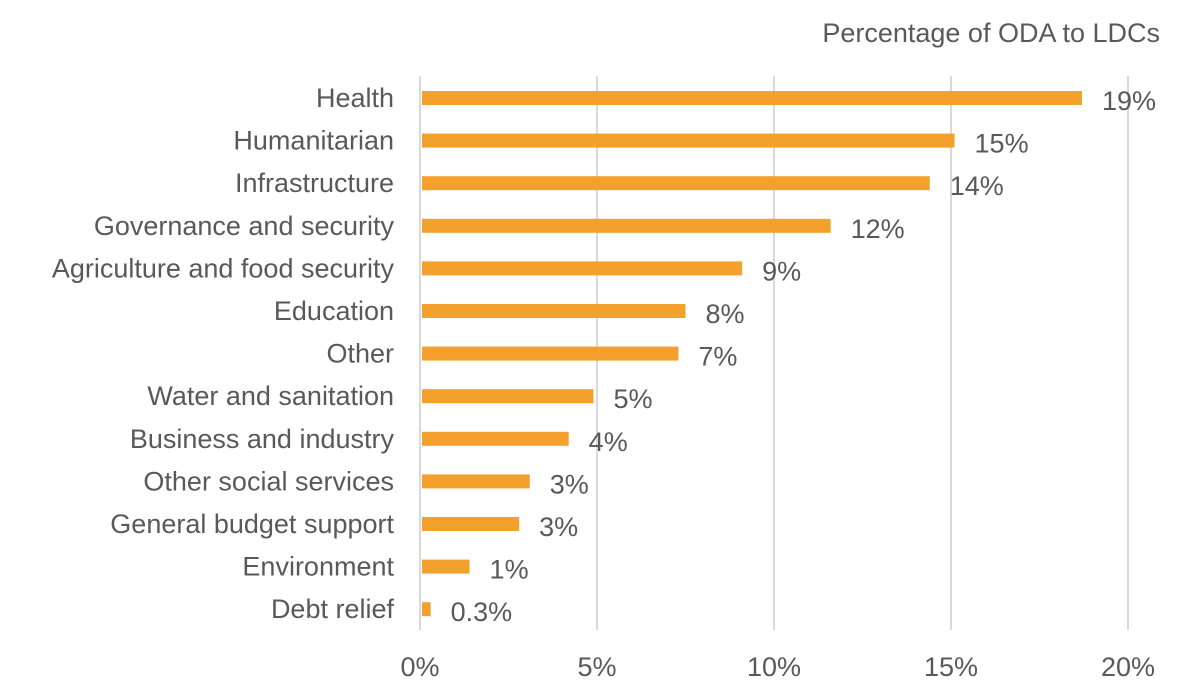  Describe the element at coordinates (991, 33) in the screenshot. I see `chart-title: Percentage of ODA to LDCs` at that location.